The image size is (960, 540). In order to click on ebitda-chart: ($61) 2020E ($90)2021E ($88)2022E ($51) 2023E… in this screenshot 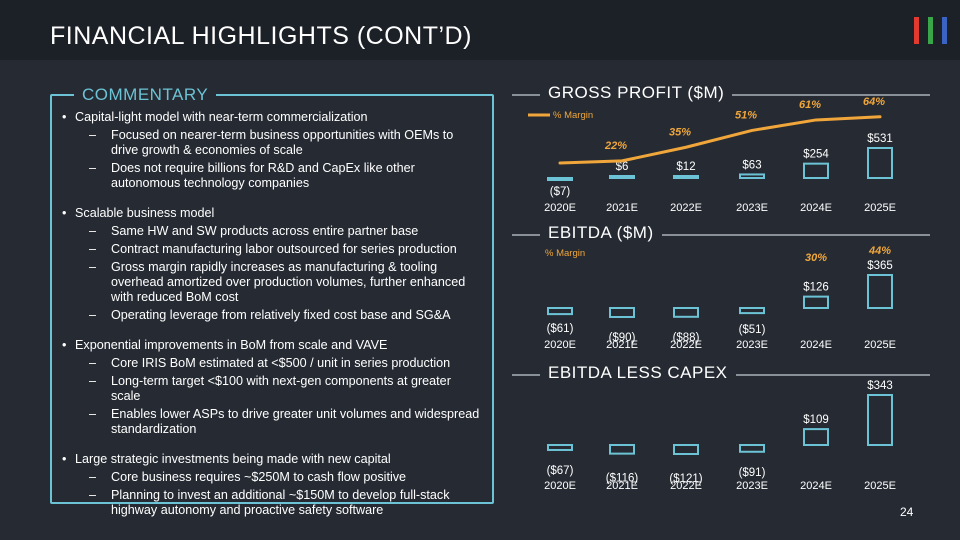, I will do `click(720, 298)`.